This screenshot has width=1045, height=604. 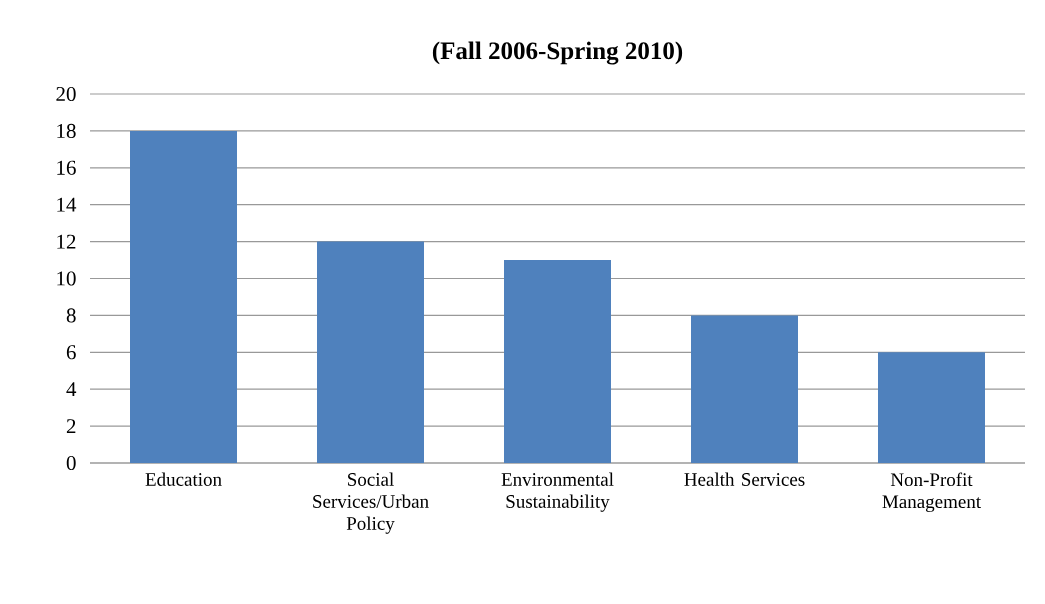 I want to click on x-tick-label: Health Services, so click(x=744, y=479).